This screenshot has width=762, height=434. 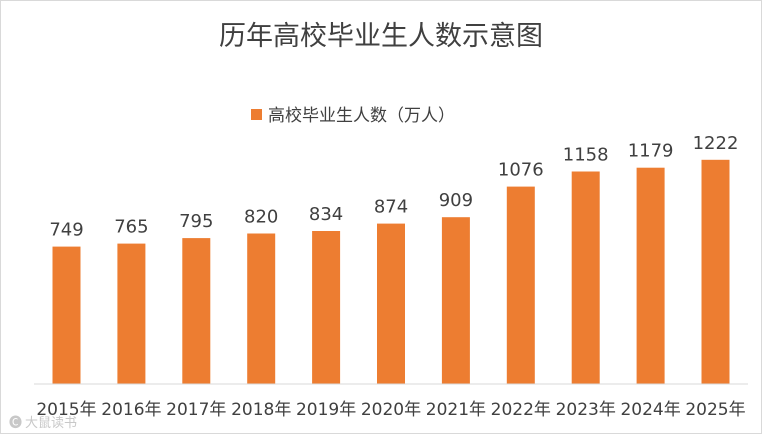 What do you see at coordinates (261, 217) in the screenshot?
I see `value-label-3: 820` at bounding box center [261, 217].